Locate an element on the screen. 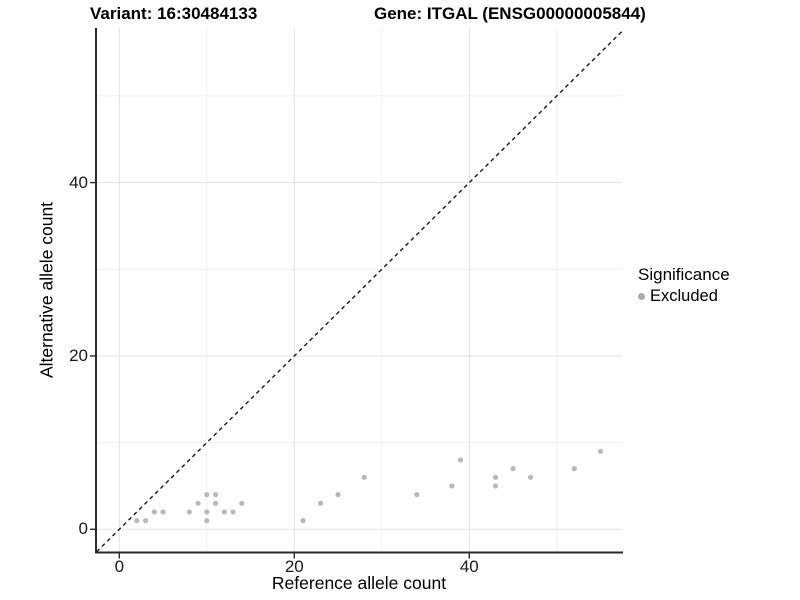 Image resolution: width=800 pixels, height=600 pixels. y-tick-label: 40 is located at coordinates (78, 182).